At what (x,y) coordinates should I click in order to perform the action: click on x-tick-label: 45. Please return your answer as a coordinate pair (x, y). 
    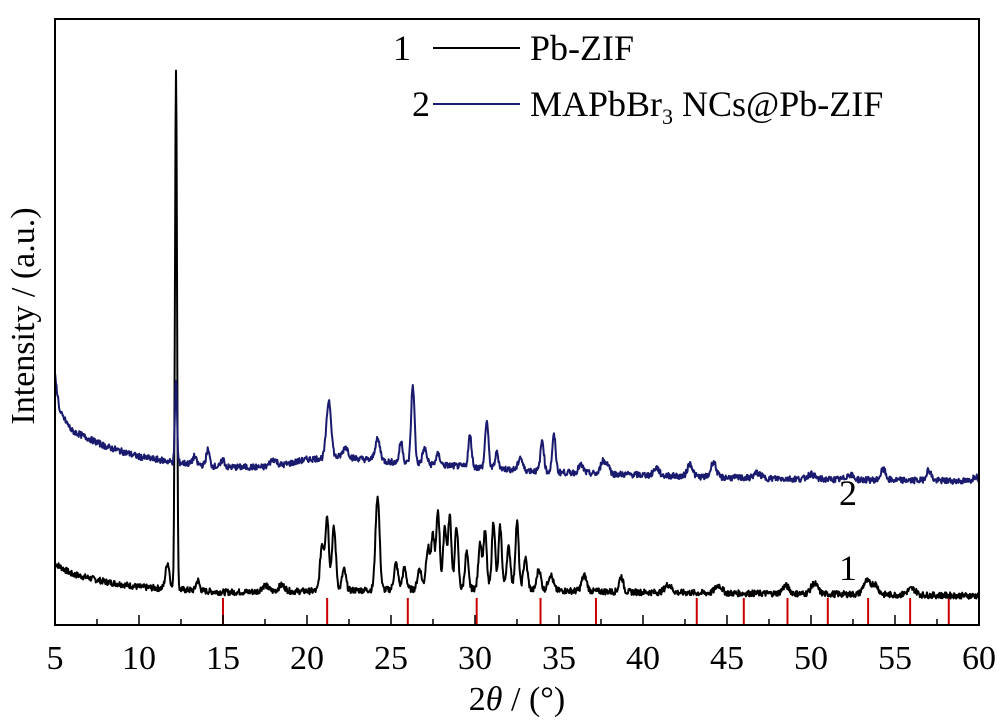
    Looking at the image, I should click on (727, 658).